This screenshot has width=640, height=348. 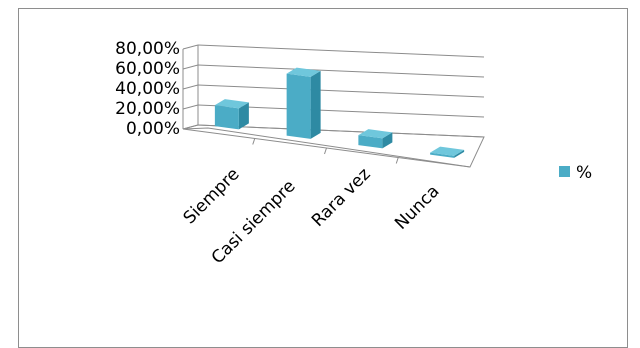 What do you see at coordinates (417, 207) in the screenshot?
I see `category-label: Nunca` at bounding box center [417, 207].